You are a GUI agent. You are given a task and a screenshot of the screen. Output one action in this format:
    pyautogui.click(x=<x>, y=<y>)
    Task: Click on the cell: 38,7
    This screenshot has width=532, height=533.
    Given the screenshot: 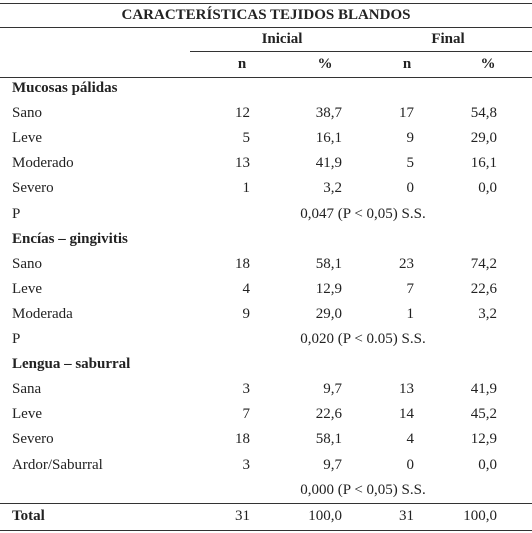 What is the action you would take?
    pyautogui.click(x=328, y=113)
    